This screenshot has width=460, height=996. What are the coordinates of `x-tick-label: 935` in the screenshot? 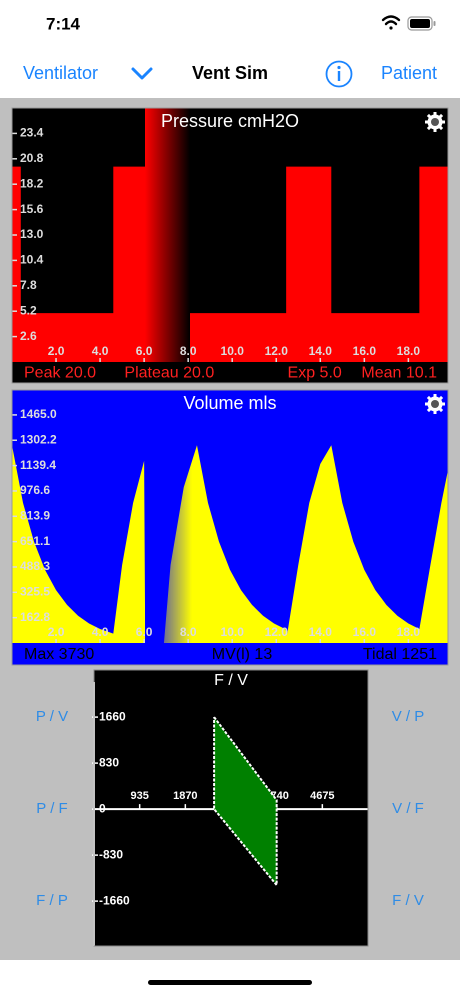 It's located at (139, 796).